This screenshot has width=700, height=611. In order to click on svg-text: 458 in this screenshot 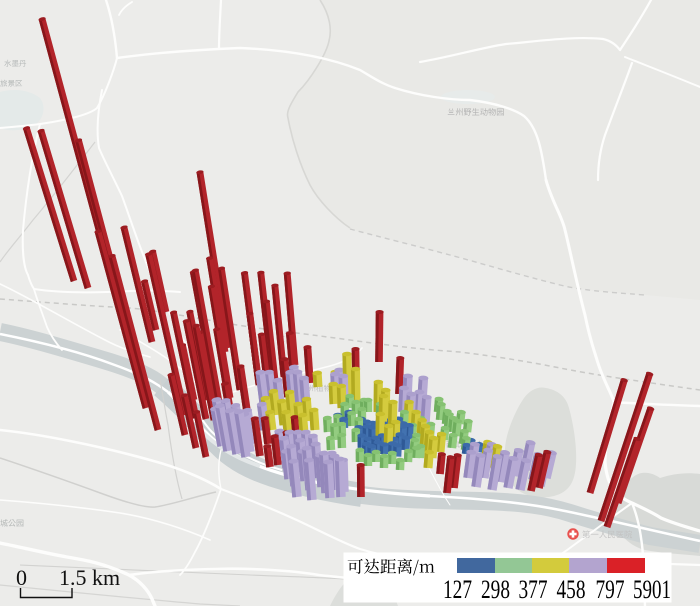, I will do `click(571, 589)`.